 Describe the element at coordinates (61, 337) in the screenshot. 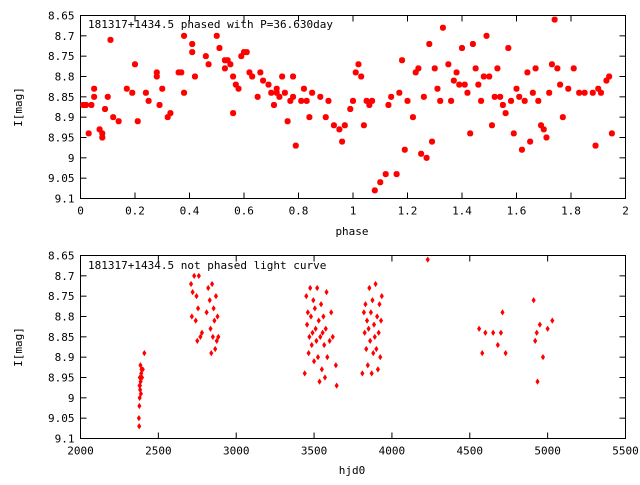

I see `unphased-y-tick-label: 8.85` at that location.